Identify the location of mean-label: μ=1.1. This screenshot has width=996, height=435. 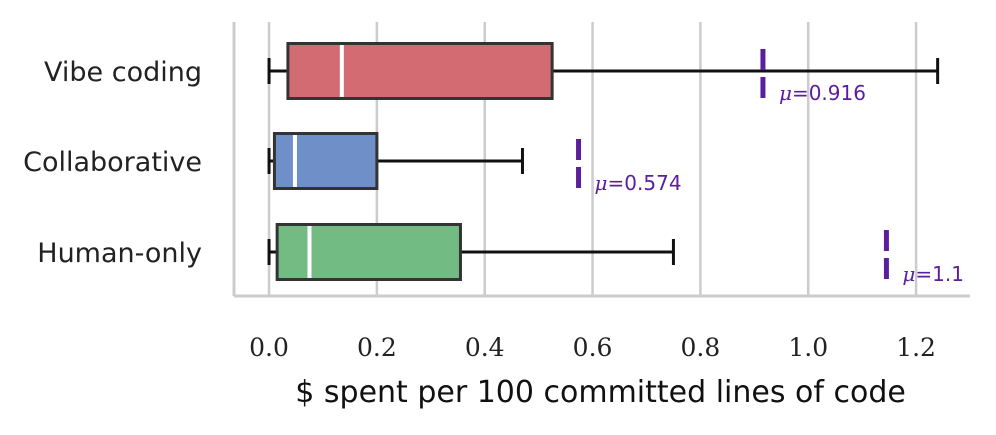
(933, 274).